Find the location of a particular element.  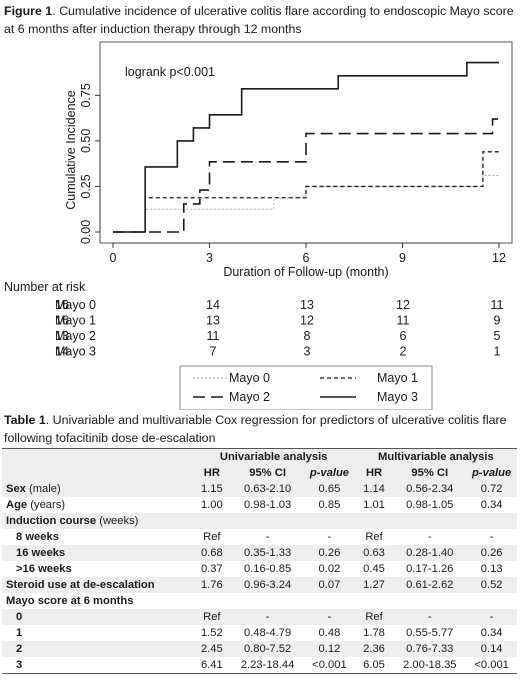

x-tick-label-6: 6 is located at coordinates (306, 258).